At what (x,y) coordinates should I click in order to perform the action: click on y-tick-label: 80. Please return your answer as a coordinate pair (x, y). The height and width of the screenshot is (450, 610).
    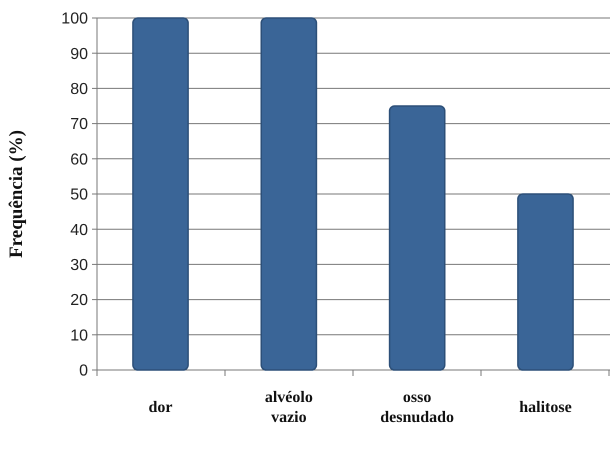
    Looking at the image, I should click on (79, 89).